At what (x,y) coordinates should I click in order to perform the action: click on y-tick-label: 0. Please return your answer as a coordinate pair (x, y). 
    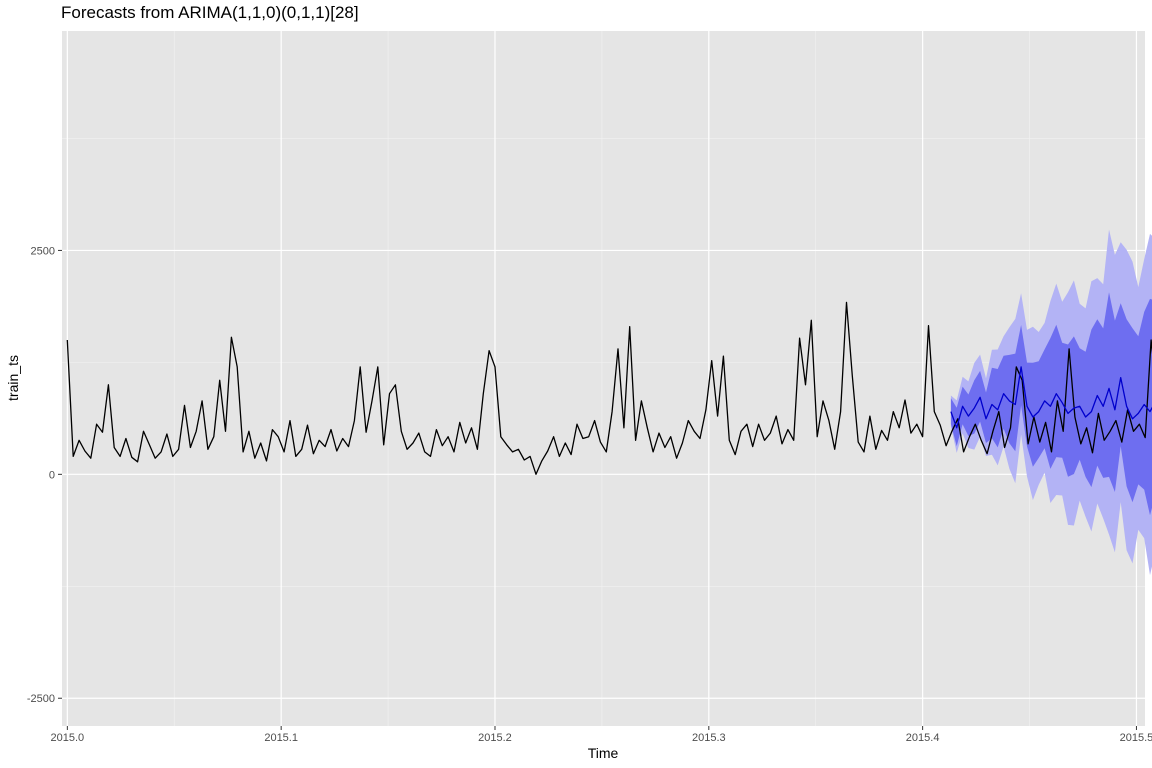
    Looking at the image, I should click on (52, 475).